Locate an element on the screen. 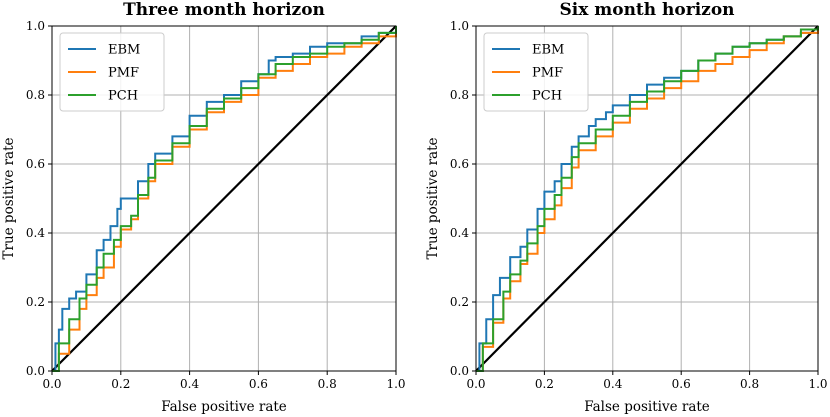 This screenshot has width=830, height=417. chart-title: Three month horizon is located at coordinates (224, 10).